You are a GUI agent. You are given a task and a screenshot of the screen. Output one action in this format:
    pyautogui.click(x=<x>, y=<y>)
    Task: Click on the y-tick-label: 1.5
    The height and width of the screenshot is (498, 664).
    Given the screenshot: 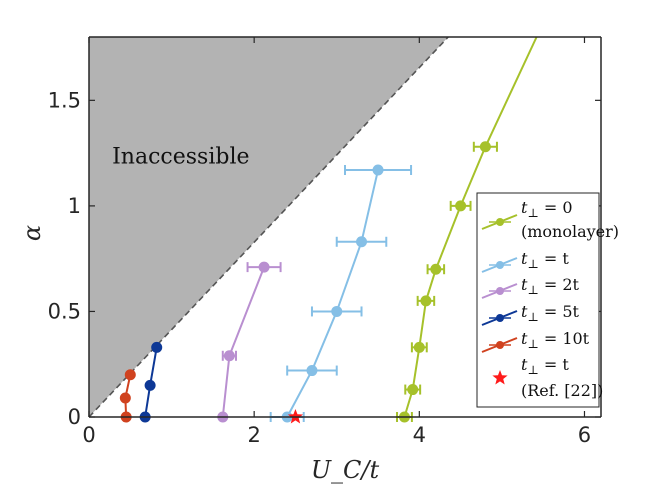 What is the action you would take?
    pyautogui.click(x=64, y=100)
    